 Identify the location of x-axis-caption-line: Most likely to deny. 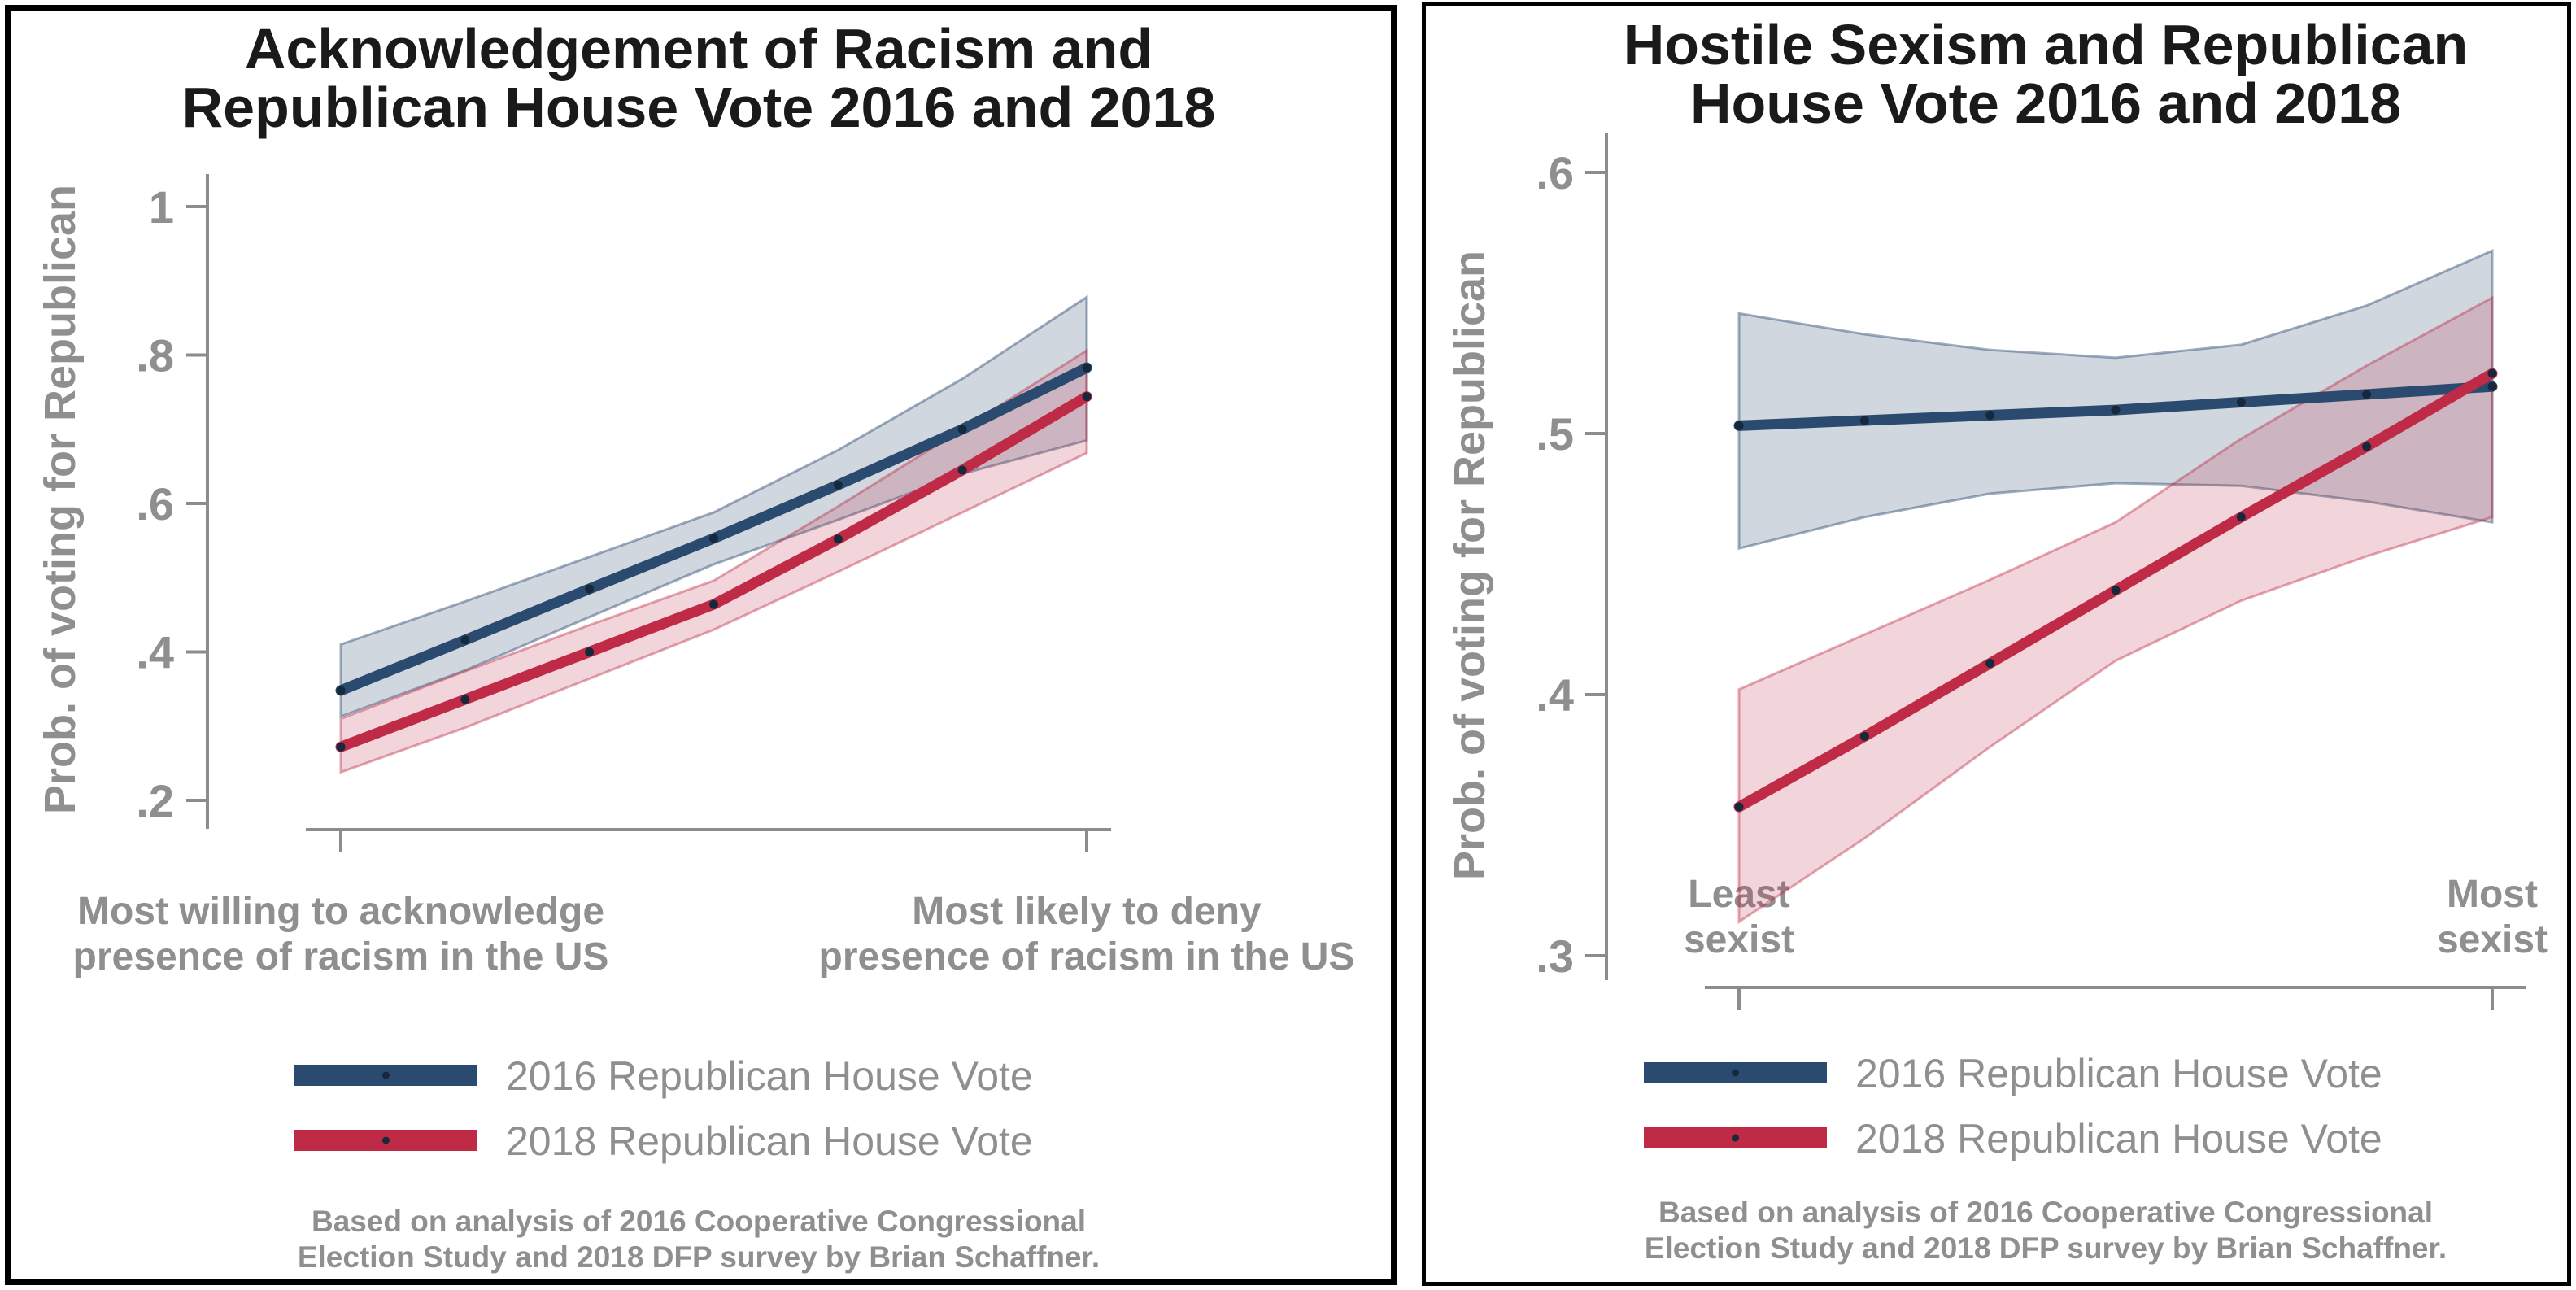
(1087, 911).